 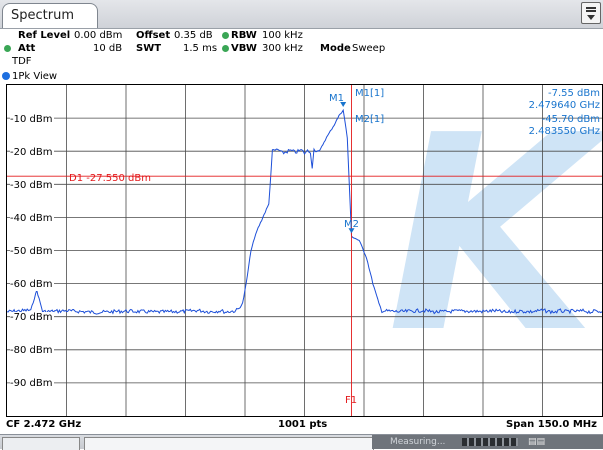 What do you see at coordinates (193, 35) in the screenshot?
I see `offset-value: 0.35 dB` at bounding box center [193, 35].